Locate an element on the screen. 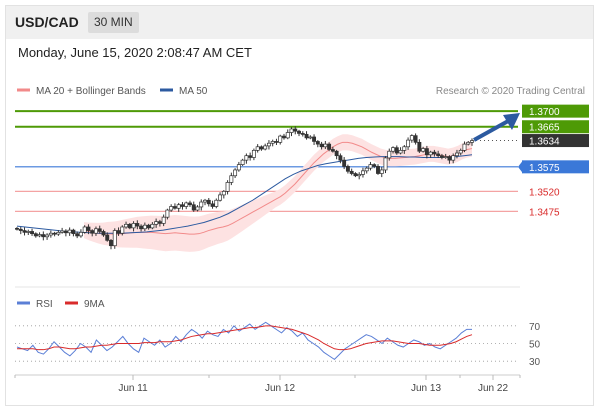 The height and width of the screenshot is (409, 594). ma50-legend-label: MA 50 is located at coordinates (193, 91).